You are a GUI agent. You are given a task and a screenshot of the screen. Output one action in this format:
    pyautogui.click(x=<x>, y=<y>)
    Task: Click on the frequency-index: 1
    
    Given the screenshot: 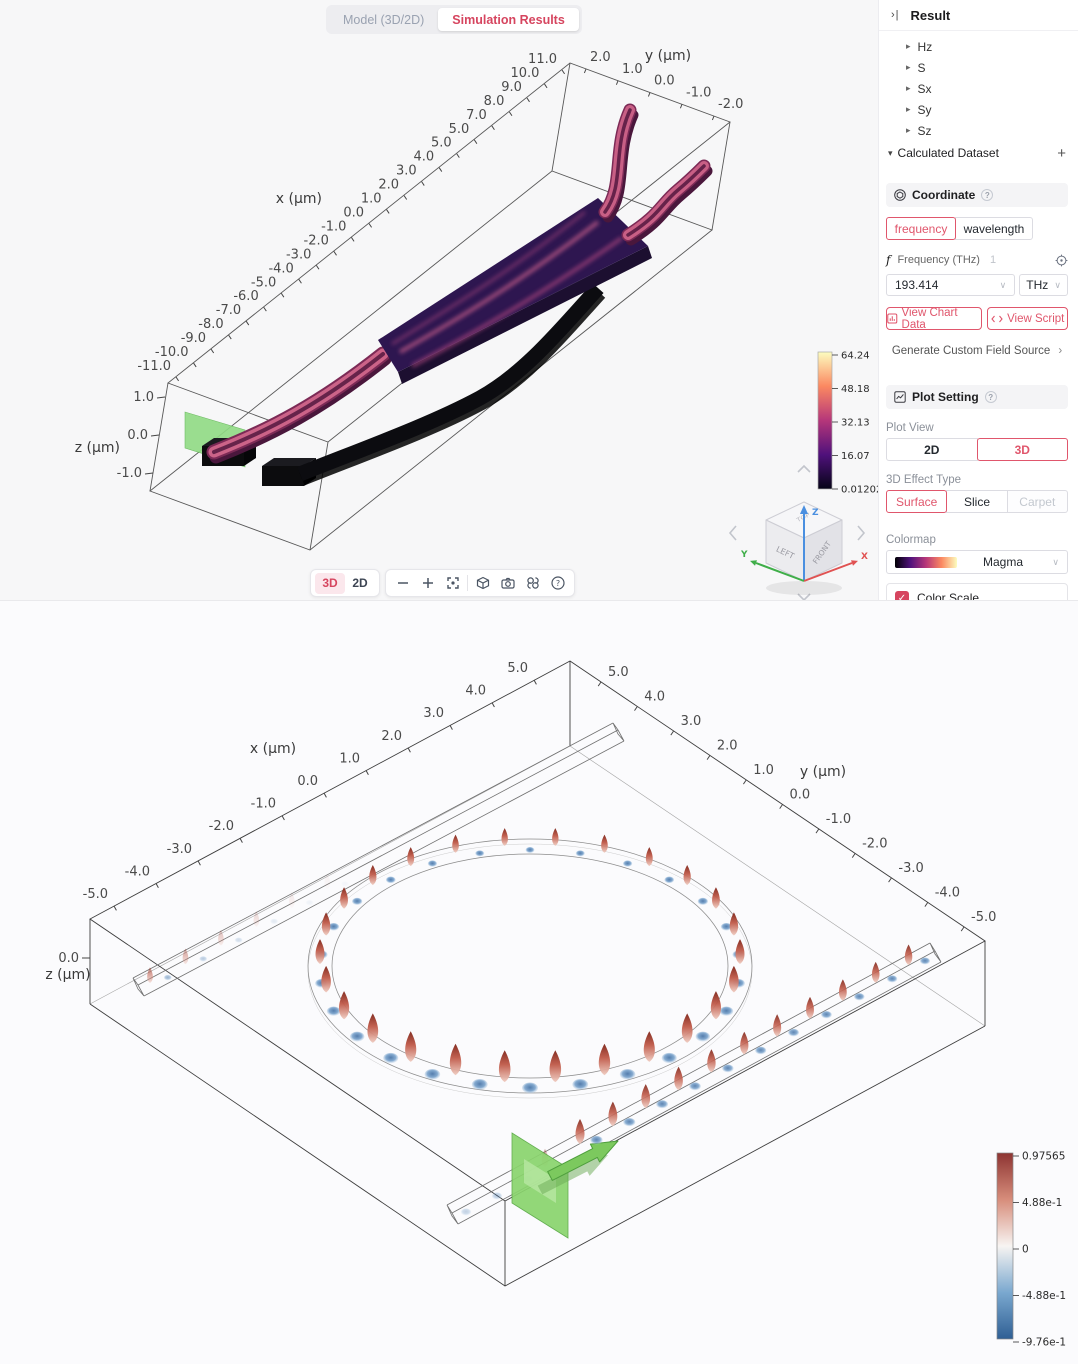 What is the action you would take?
    pyautogui.click(x=993, y=260)
    